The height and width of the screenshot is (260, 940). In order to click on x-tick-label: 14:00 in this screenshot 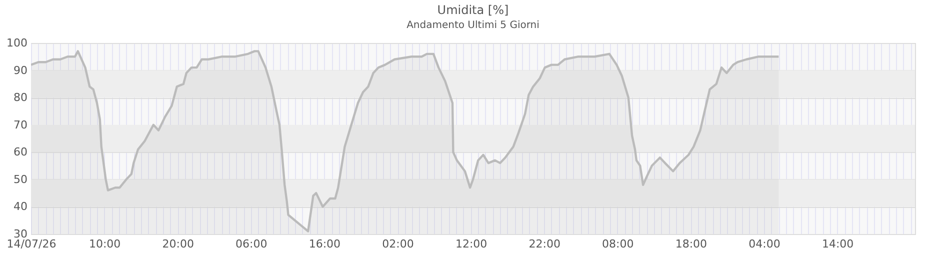, I will do `click(838, 244)`.